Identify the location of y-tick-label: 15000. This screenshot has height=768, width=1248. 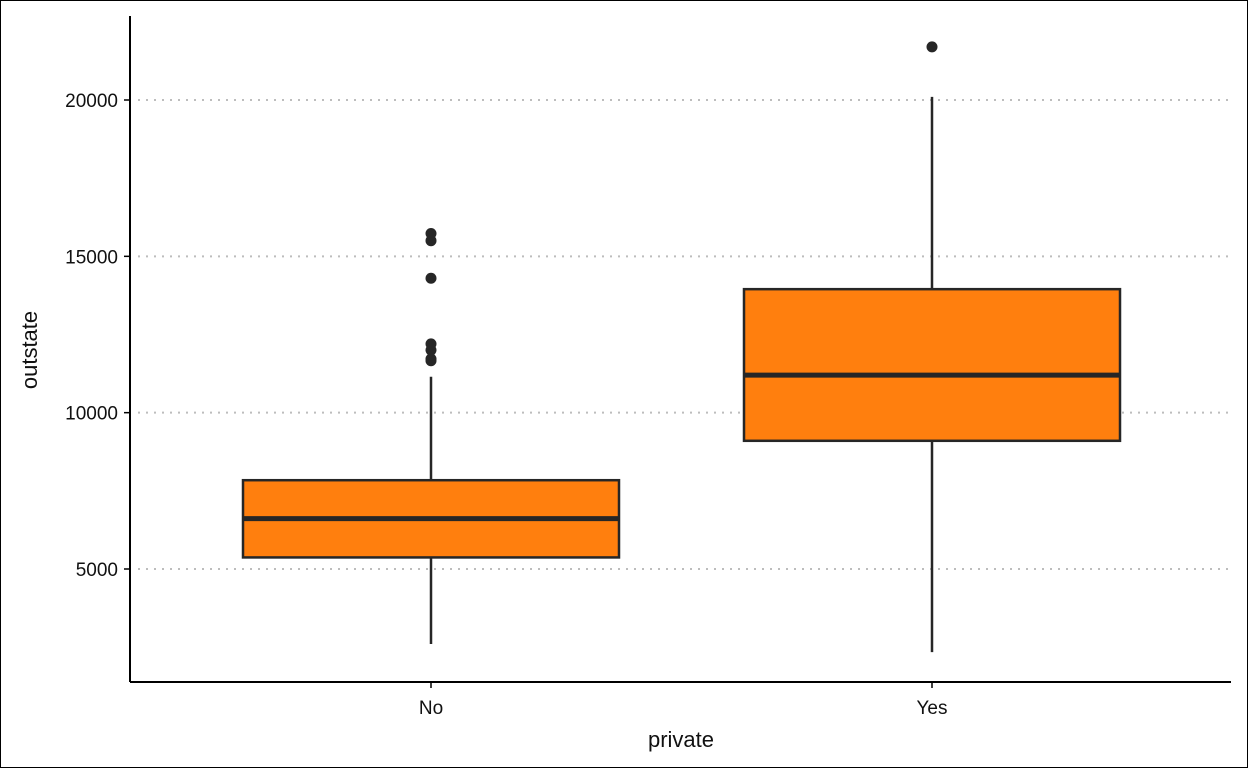
(91, 257).